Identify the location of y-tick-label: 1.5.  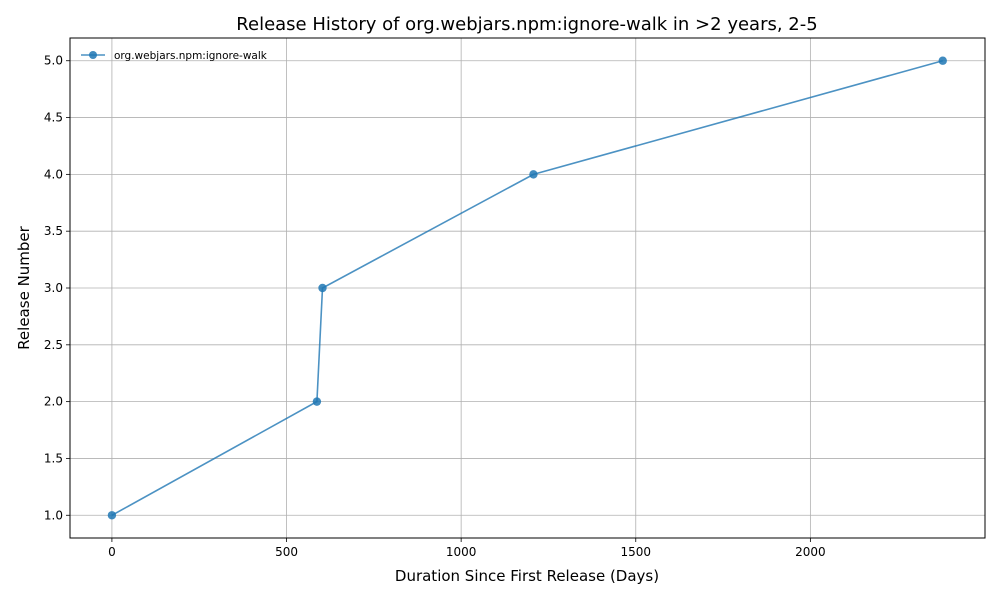
(53, 458).